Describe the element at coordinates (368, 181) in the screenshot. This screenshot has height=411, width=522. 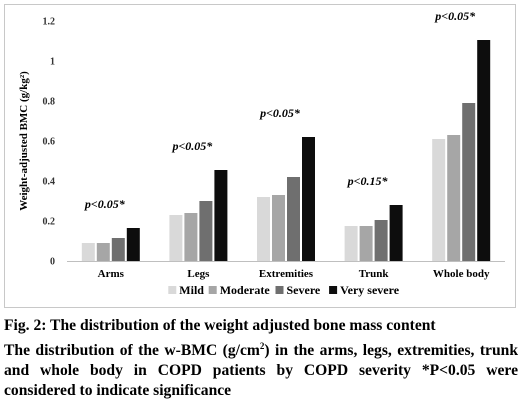
I see `significance-annotation: p<0.15*` at that location.